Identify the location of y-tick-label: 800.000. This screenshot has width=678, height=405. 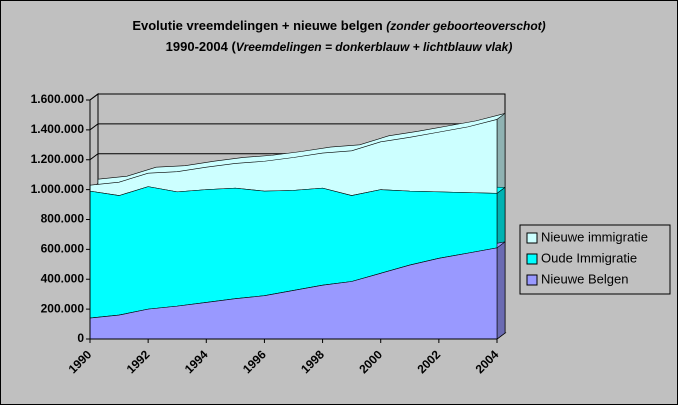
(63, 219).